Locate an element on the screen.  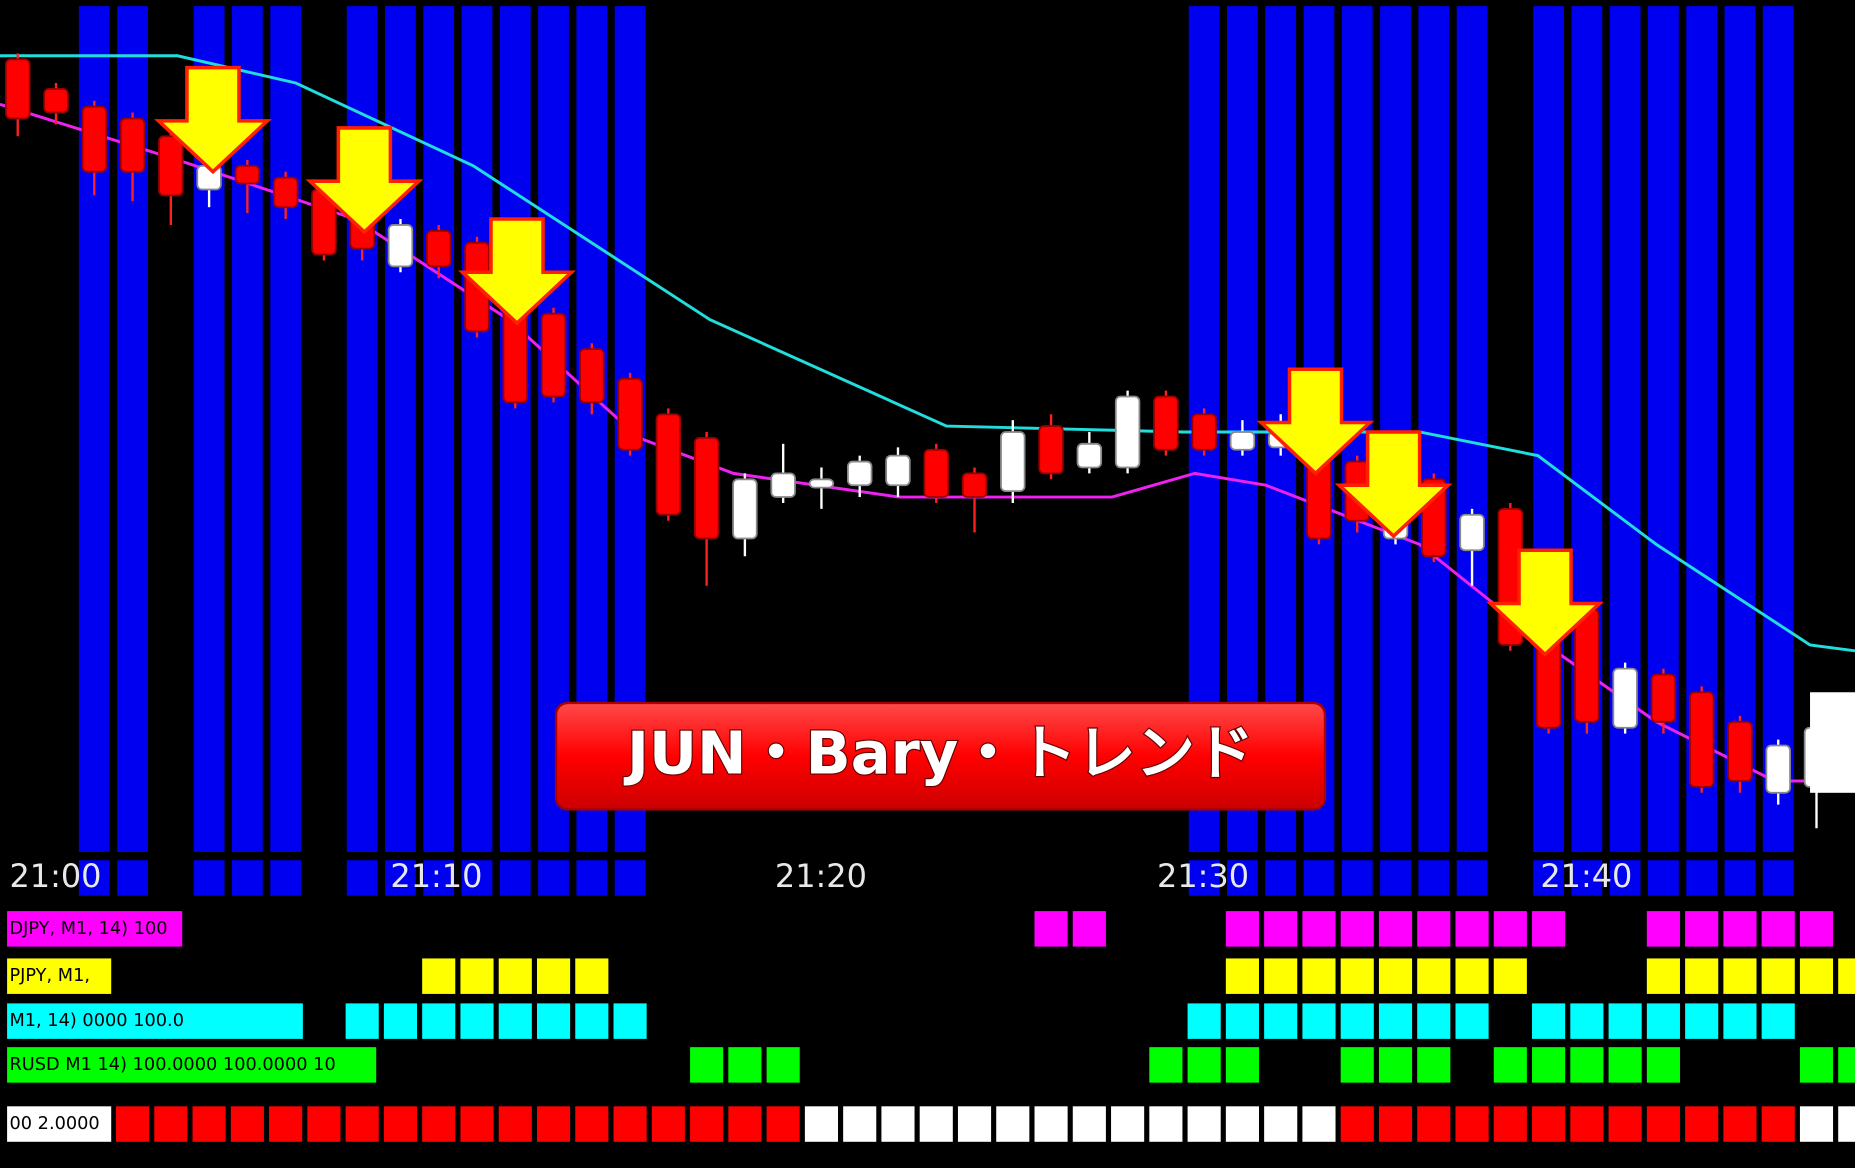
banner-text: JUN・Bary・トレンド is located at coordinates (938, 752).